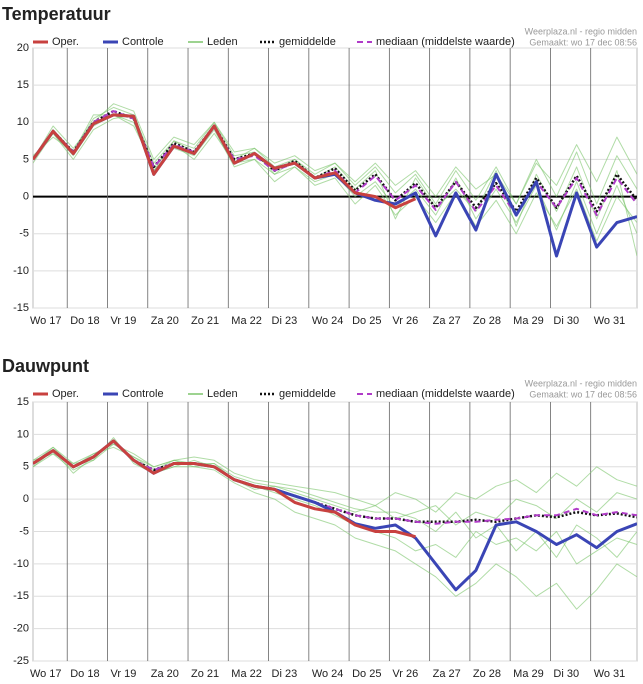 This screenshot has width=643, height=684. What do you see at coordinates (45, 366) in the screenshot?
I see `chart-title: Dauwpunt` at bounding box center [45, 366].